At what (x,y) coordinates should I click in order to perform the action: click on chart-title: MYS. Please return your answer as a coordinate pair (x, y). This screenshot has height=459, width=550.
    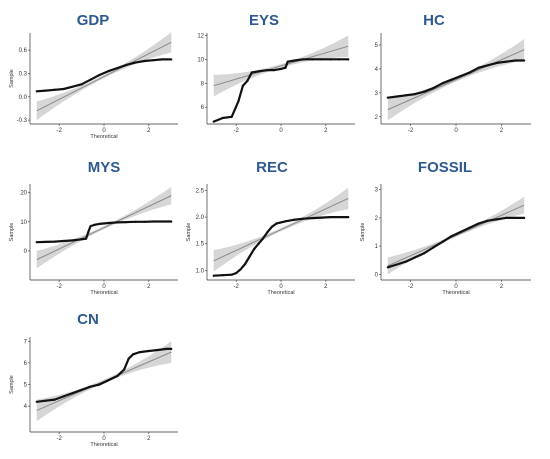
    Looking at the image, I should click on (104, 167).